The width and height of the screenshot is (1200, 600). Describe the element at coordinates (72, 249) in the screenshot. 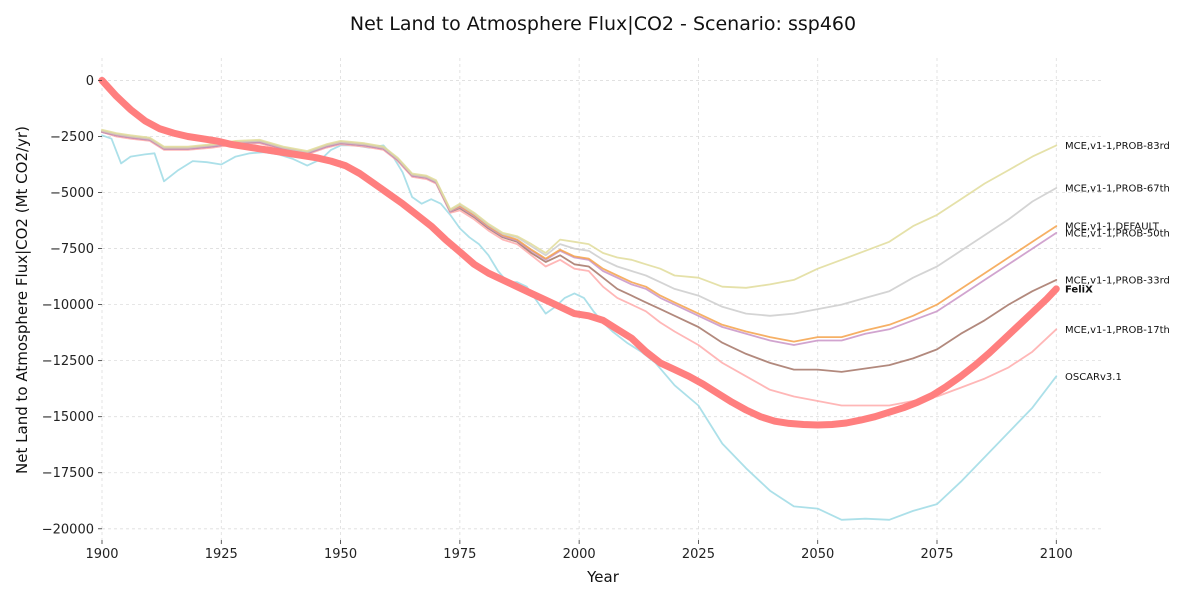

I see `y-tick-label: −7500` at that location.